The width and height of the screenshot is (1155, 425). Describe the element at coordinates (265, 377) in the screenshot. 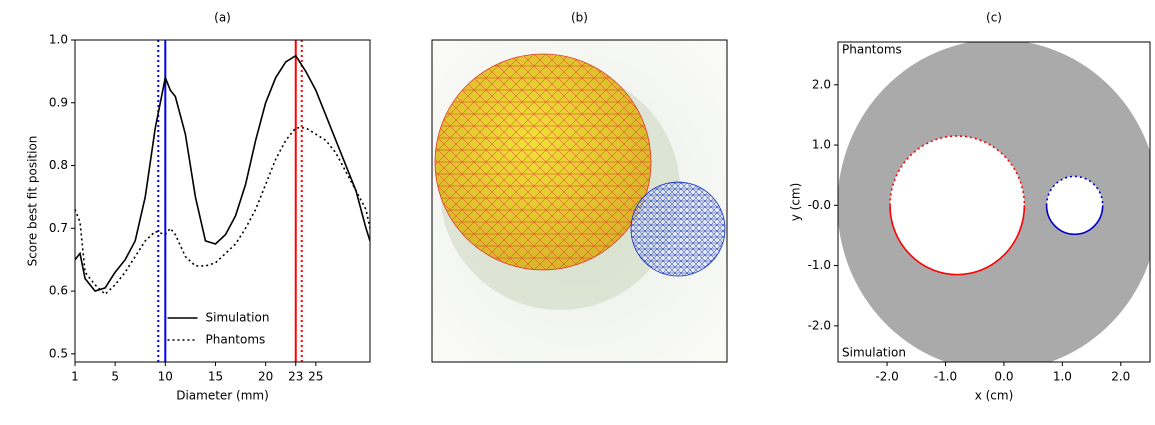

I see `x-tick-label: 20` at that location.